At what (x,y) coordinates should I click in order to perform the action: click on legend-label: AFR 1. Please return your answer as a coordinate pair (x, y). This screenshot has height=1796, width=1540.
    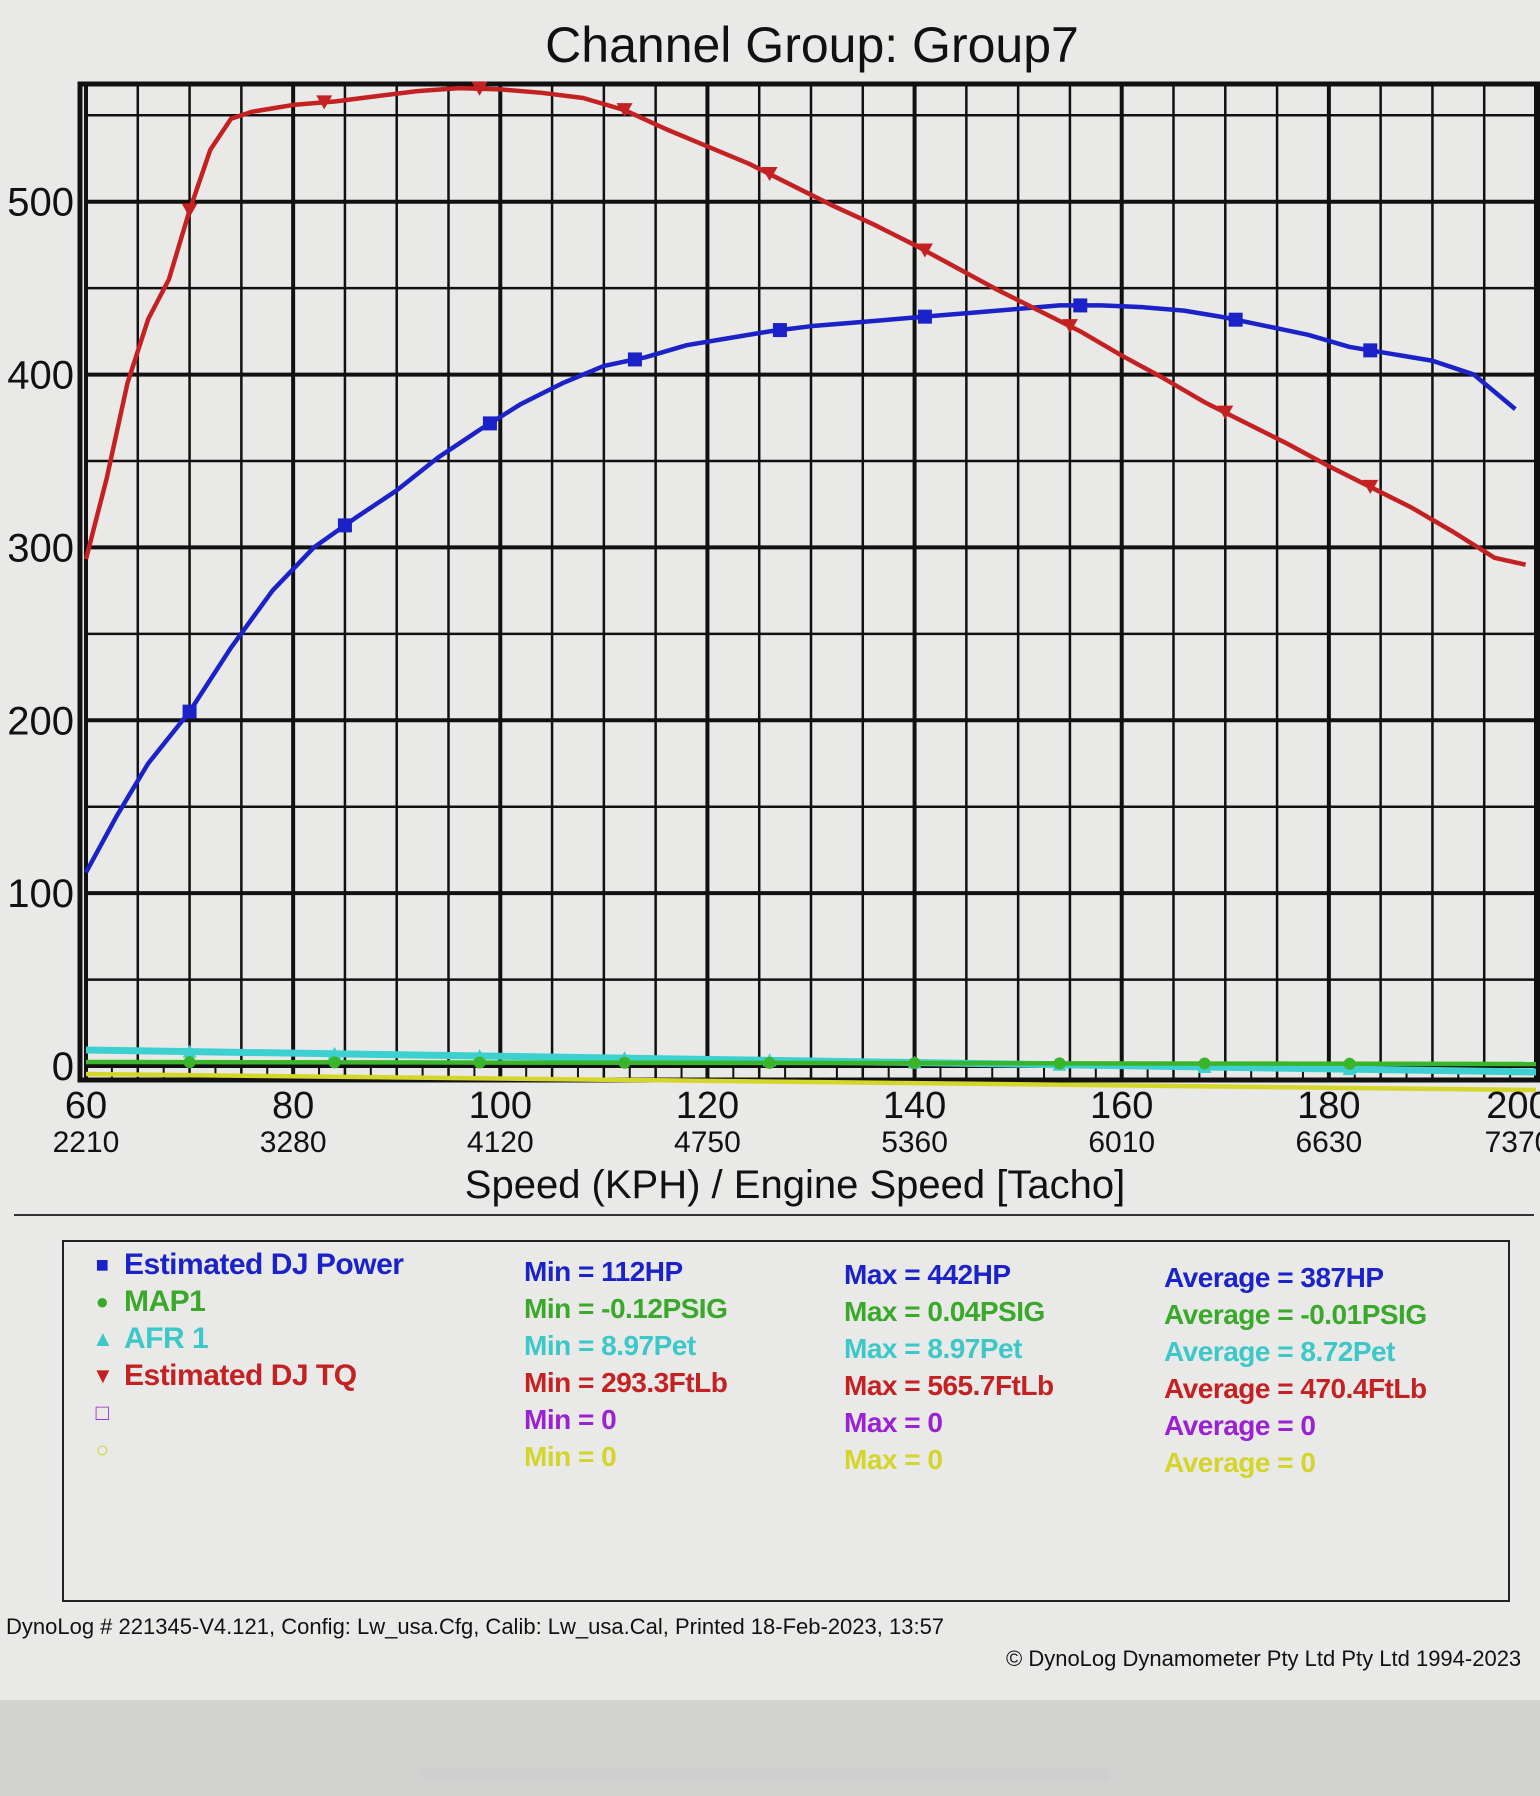
    Looking at the image, I should click on (166, 1338).